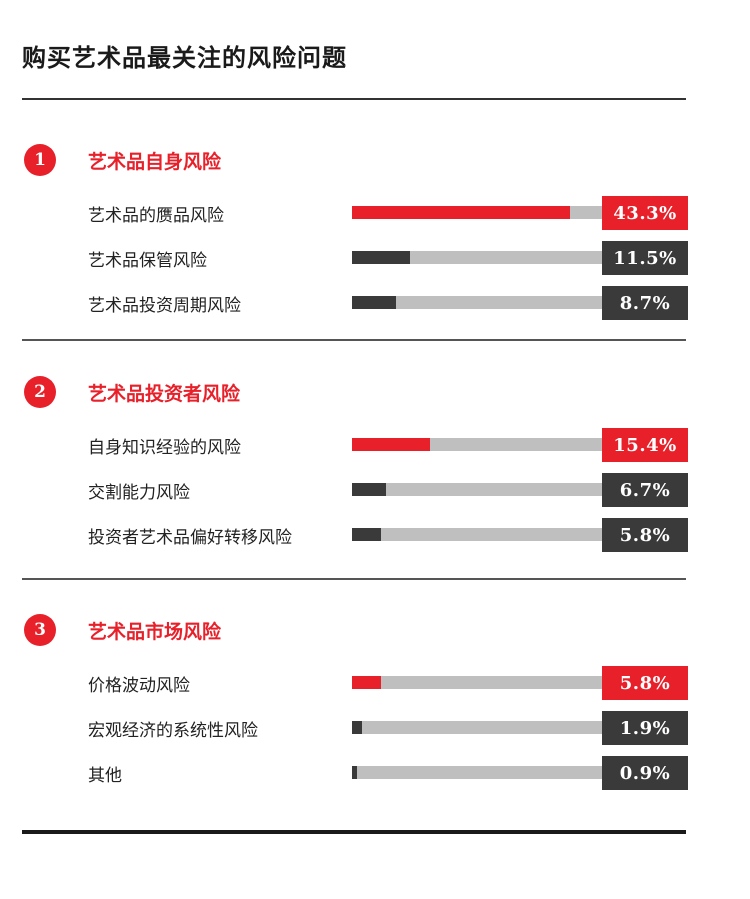 The width and height of the screenshot is (750, 899). I want to click on bar-label: 其他, so click(105, 776).